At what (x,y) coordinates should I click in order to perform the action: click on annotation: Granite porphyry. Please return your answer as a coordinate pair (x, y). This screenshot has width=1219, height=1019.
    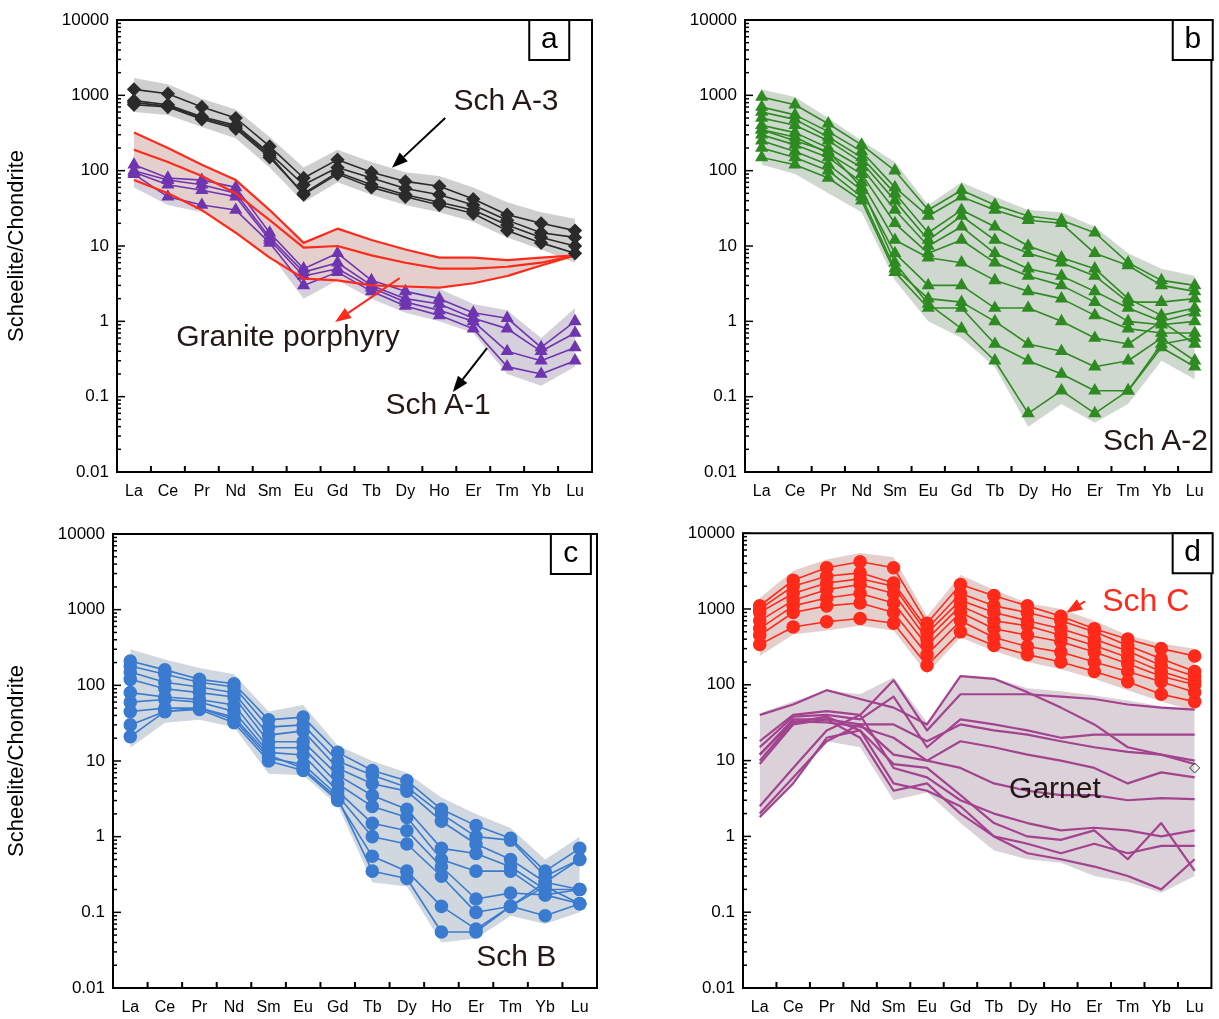
    Looking at the image, I should click on (288, 336).